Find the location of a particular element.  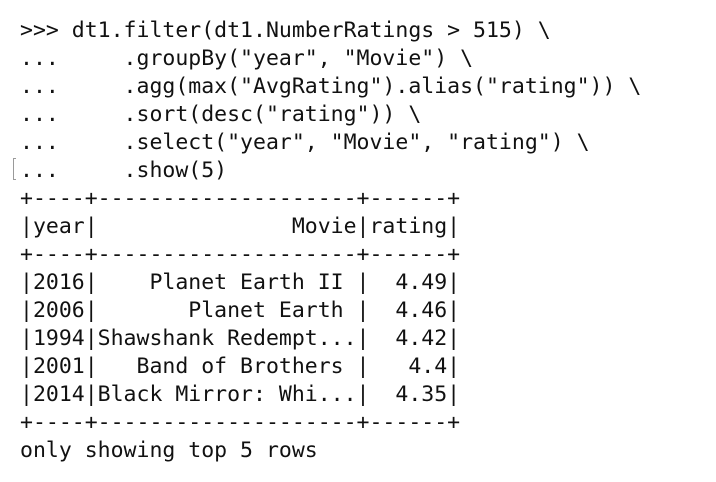

selection-cursor-marker is located at coordinates (14, 169).